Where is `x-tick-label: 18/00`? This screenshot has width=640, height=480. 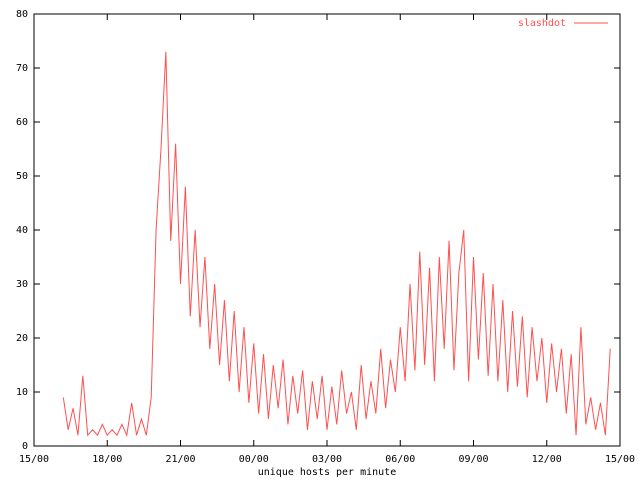
x-tick-label: 18/00 is located at coordinates (107, 459).